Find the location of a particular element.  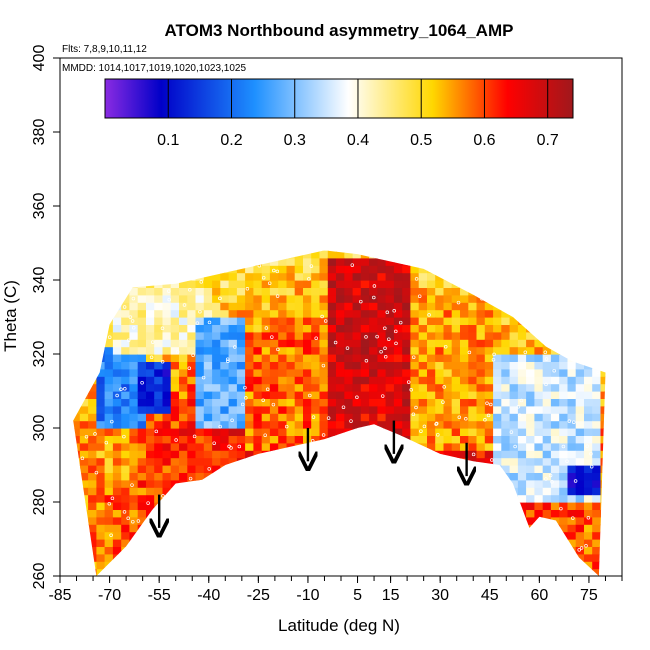

colorbar-tick-label: 0.7 is located at coordinates (548, 140).